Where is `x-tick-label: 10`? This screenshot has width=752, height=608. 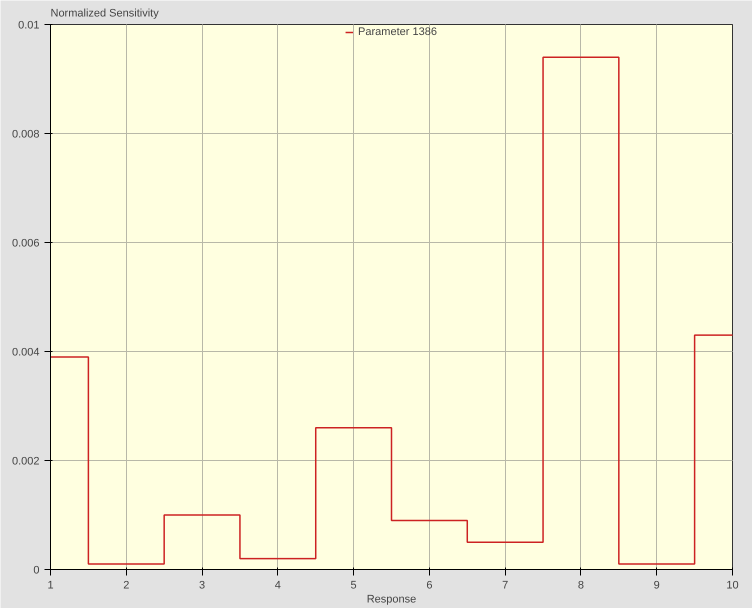
x-tick-label: 10 is located at coordinates (732, 586).